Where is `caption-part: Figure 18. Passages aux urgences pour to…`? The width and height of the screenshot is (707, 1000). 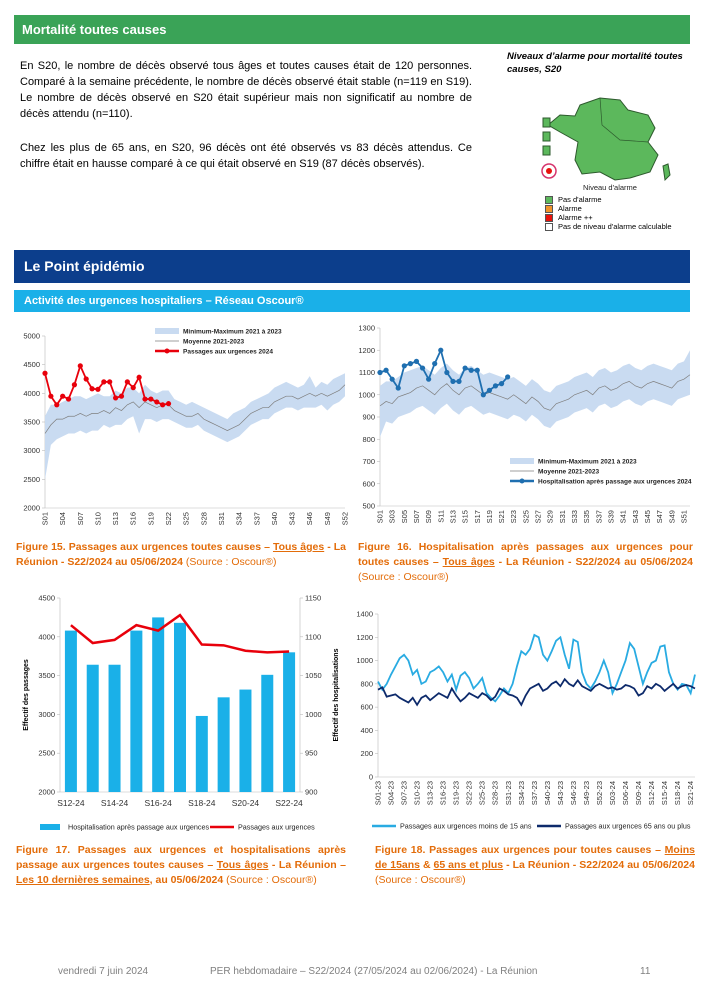 caption-part: Figure 18. Passages aux urgences pour to… is located at coordinates (520, 850).